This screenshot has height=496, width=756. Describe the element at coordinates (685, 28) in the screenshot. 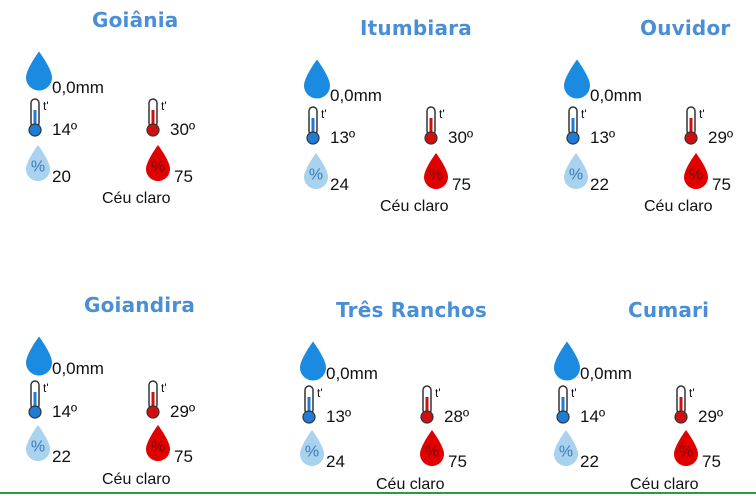

I see `city-name: Ouvidor` at that location.